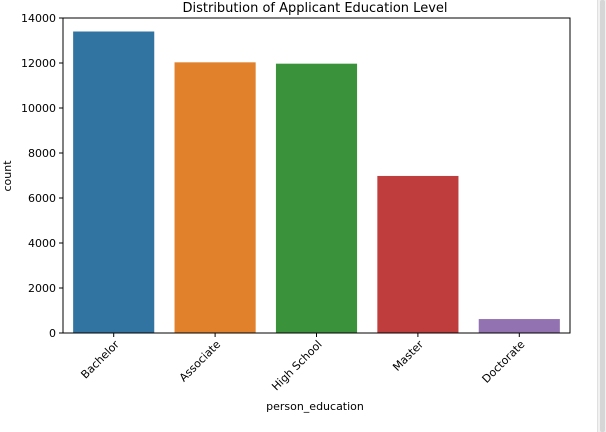 The height and width of the screenshot is (432, 606). Describe the element at coordinates (42, 288) in the screenshot. I see `y-tick-label: 2000` at that location.